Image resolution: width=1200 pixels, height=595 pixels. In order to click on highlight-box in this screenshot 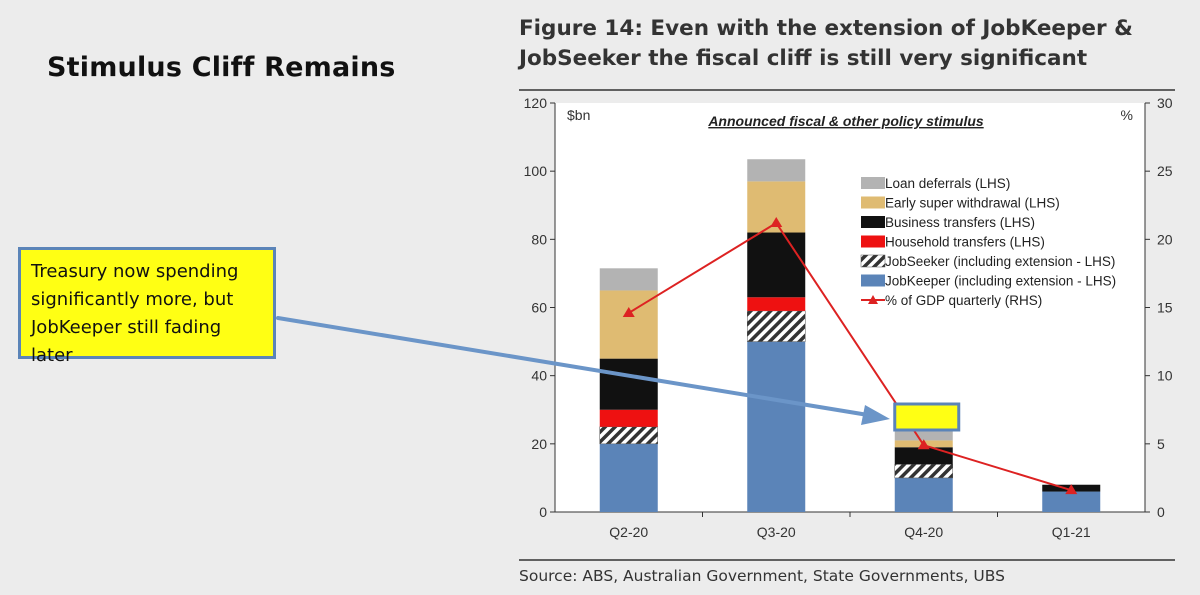, I will do `click(927, 417)`.